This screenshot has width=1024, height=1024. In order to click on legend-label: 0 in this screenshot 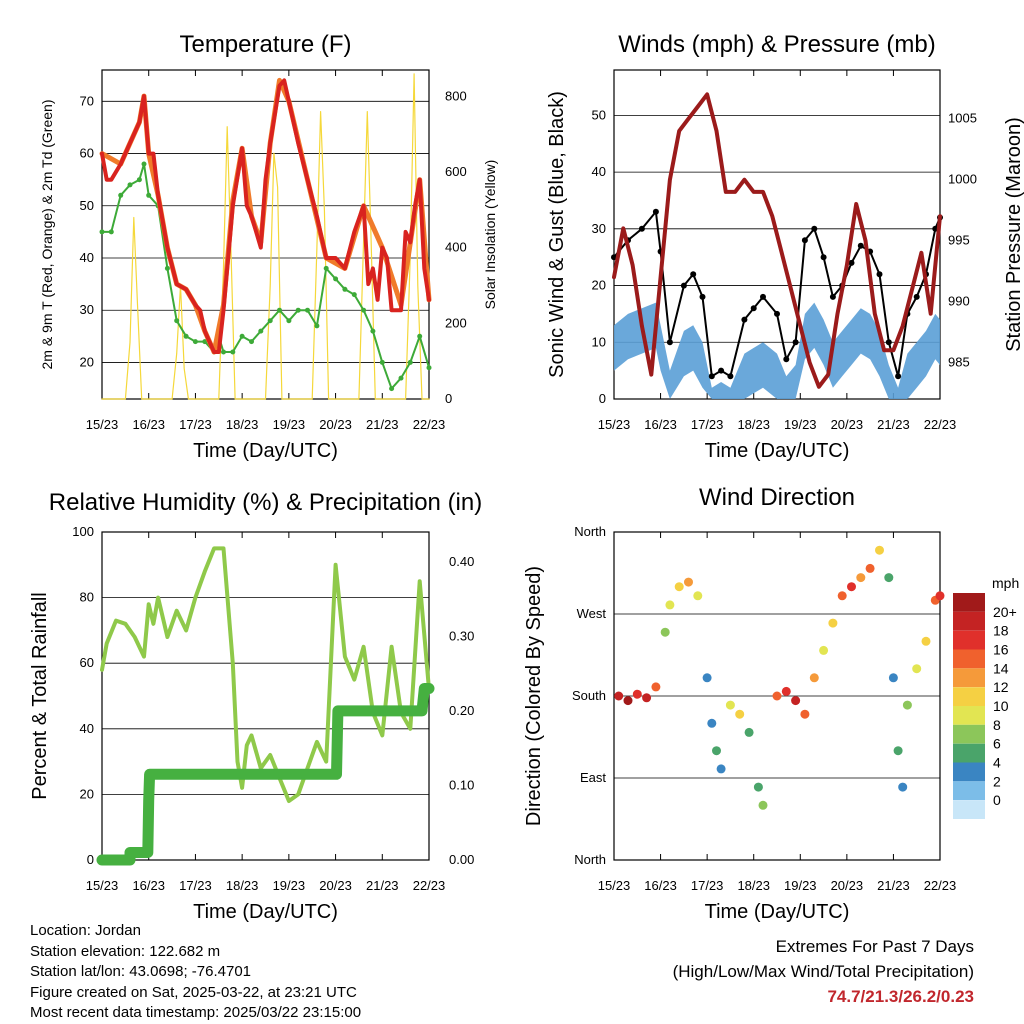, I will do `click(997, 800)`.